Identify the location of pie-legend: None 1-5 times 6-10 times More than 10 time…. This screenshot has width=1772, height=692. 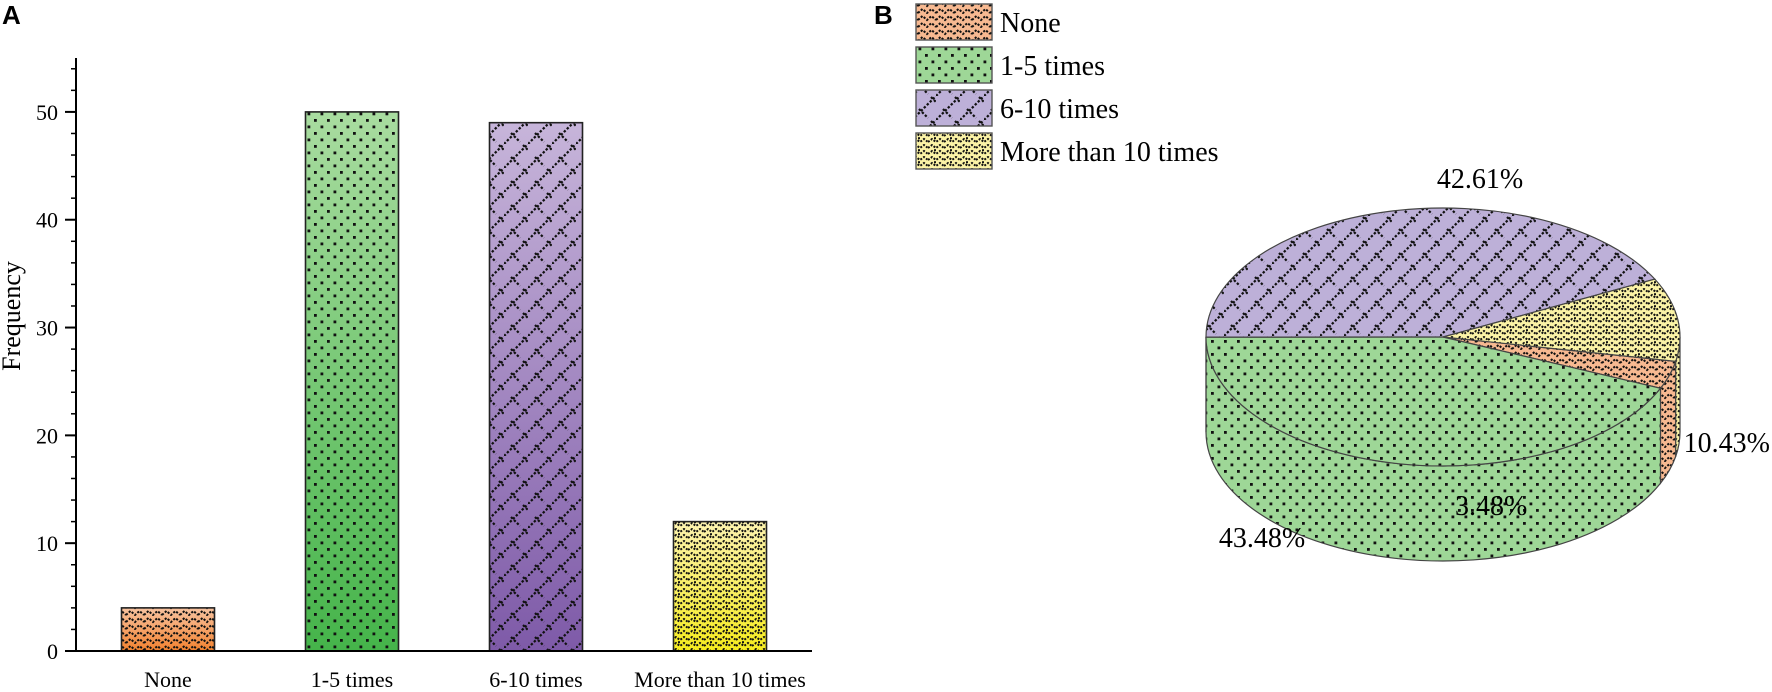
(1067, 86).